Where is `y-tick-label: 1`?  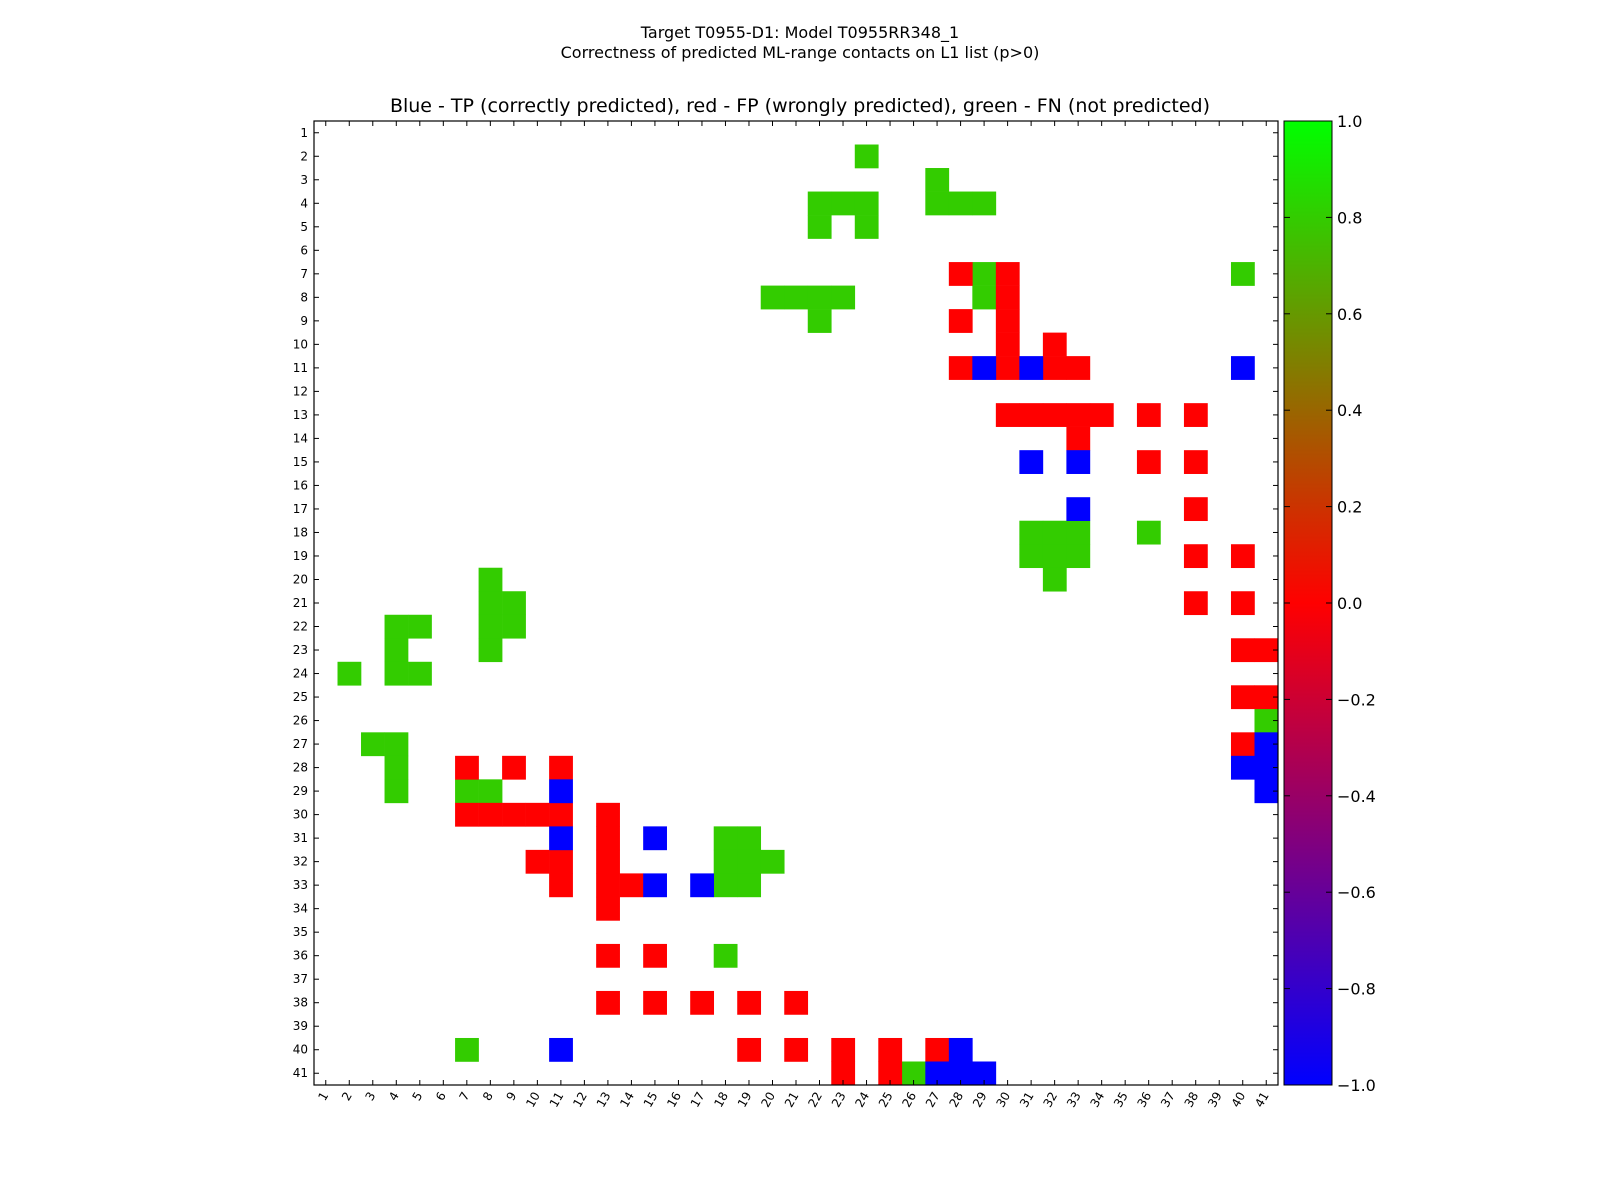
y-tick-label: 1 is located at coordinates (304, 133).